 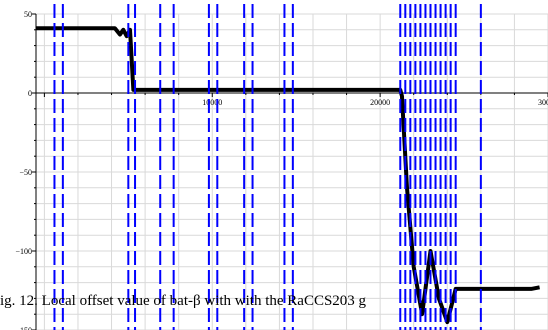 What do you see at coordinates (23, 251) in the screenshot?
I see `y-tick-label: −100` at bounding box center [23, 251].